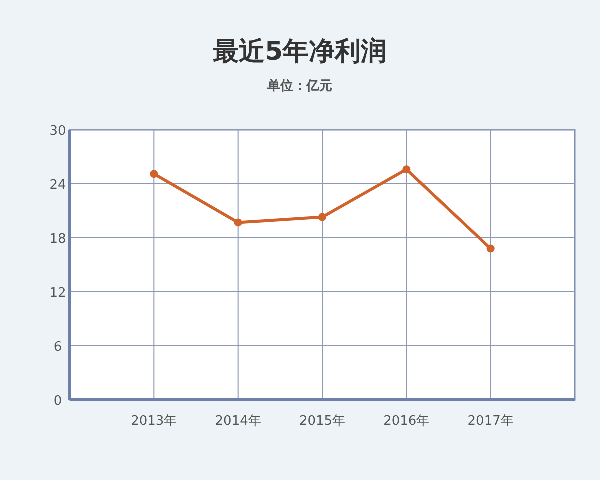  What do you see at coordinates (58, 347) in the screenshot?
I see `y-tick-label: 6` at bounding box center [58, 347].